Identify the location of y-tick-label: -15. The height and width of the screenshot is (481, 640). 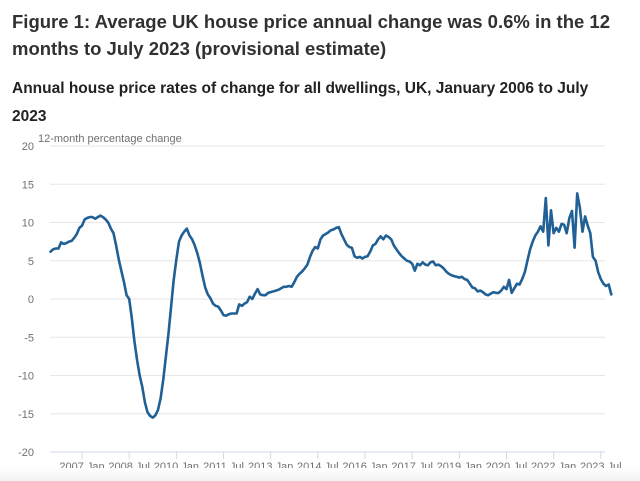
(26, 415).